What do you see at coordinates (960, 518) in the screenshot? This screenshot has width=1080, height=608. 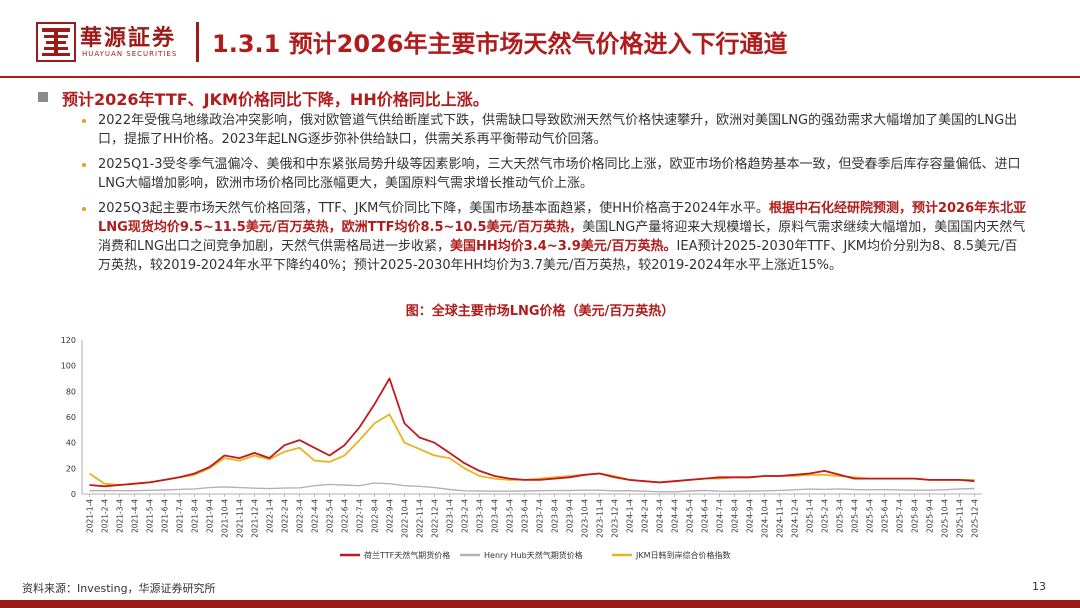 I see `x-tick-label: 2025-11-4` at bounding box center [960, 518].